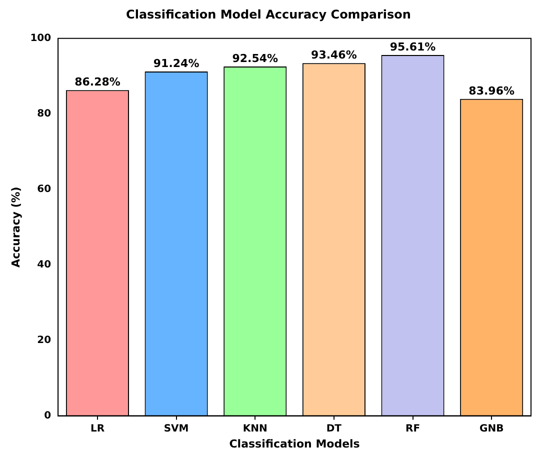  I want to click on x-tick-label: SVM, so click(176, 428).